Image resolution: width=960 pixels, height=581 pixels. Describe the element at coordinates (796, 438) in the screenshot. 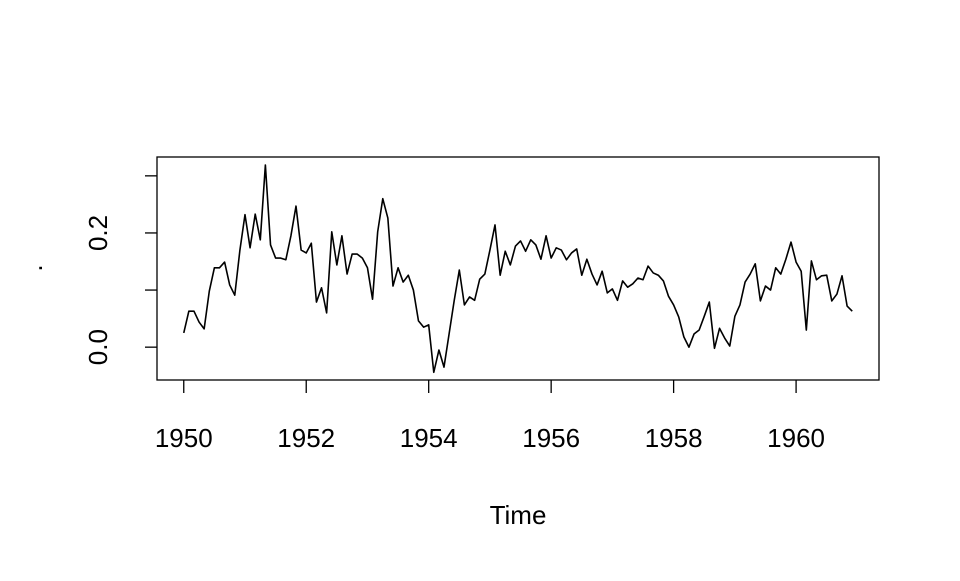

I see `x-tick-label: 1960` at that location.